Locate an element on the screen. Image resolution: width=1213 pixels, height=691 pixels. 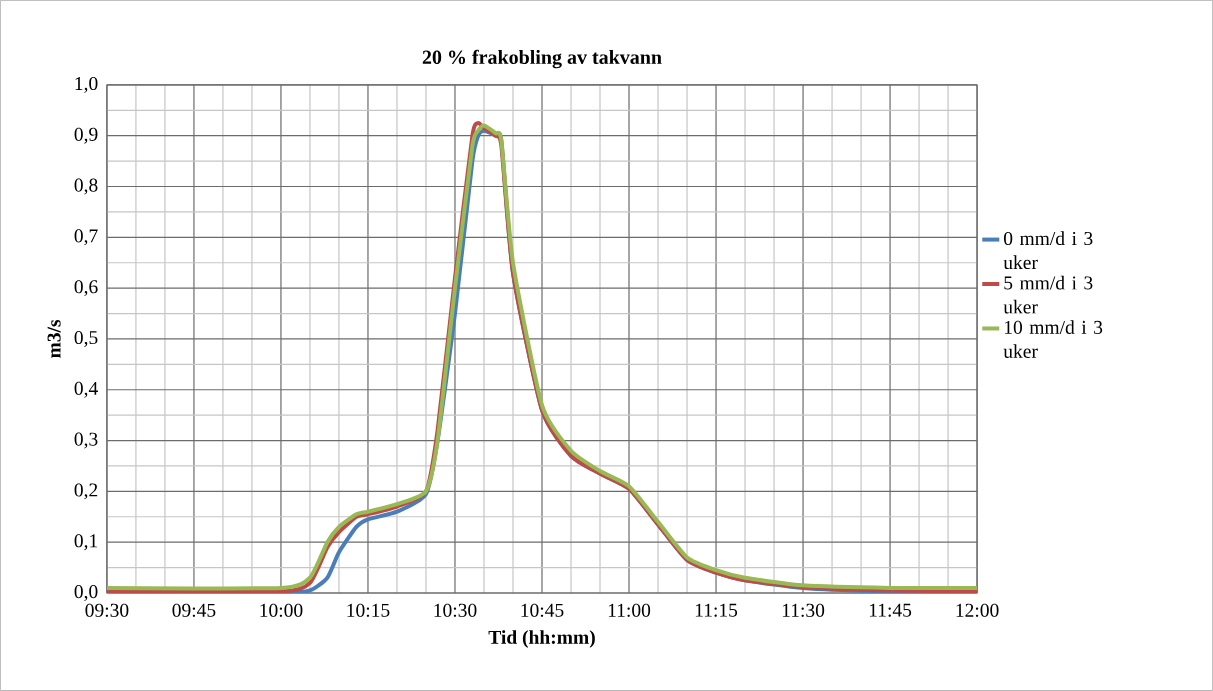
x-tick-label: 11:15 is located at coordinates (716, 610).